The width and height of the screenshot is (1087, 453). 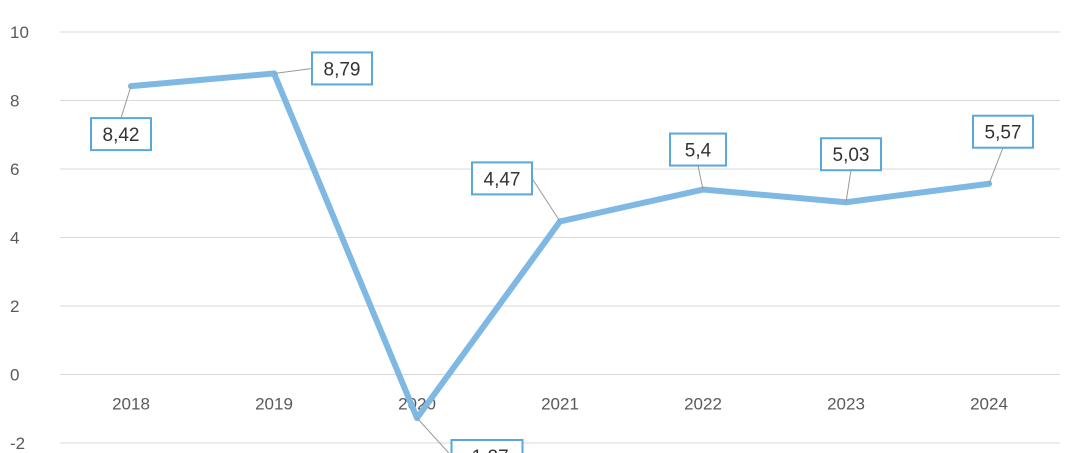 I want to click on x-tick-label: 2022, so click(x=703, y=404).